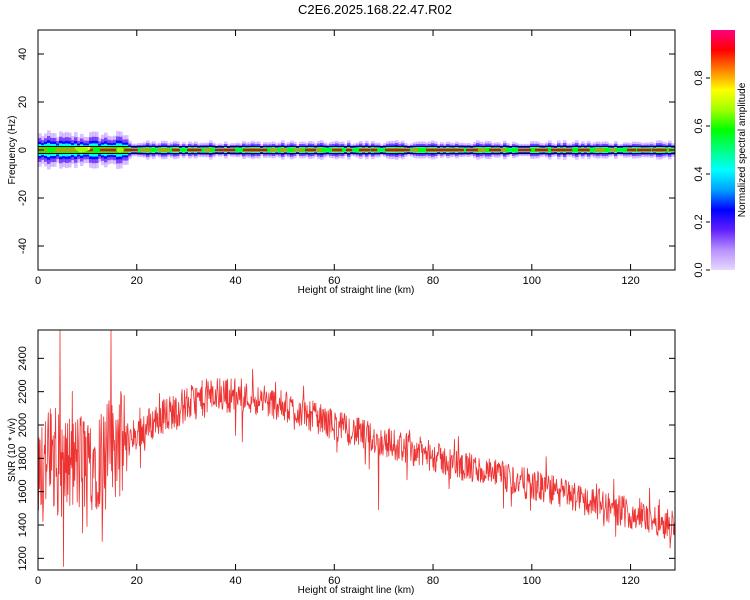 The width and height of the screenshot is (750, 600). I want to click on spectrogram-y-tick-label: -40, so click(23, 246).